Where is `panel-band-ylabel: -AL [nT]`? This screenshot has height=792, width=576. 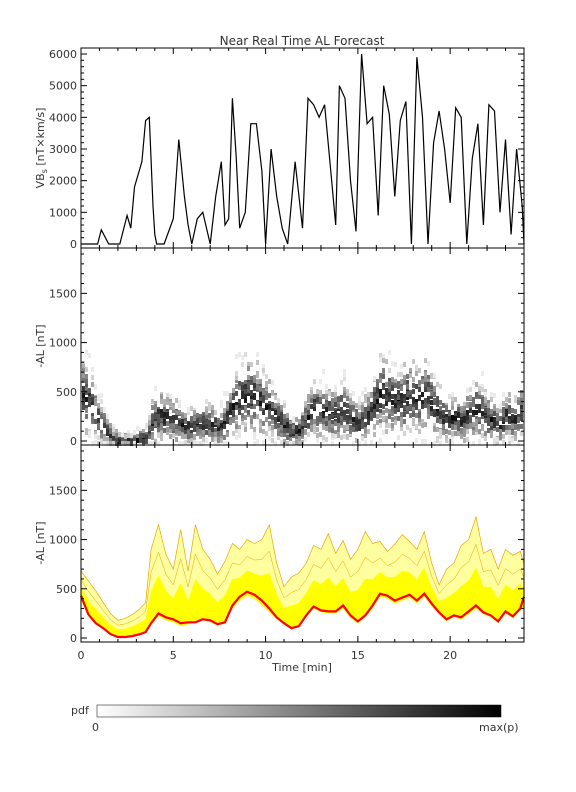 panel-band-ylabel: -AL [nT] is located at coordinates (40, 542).